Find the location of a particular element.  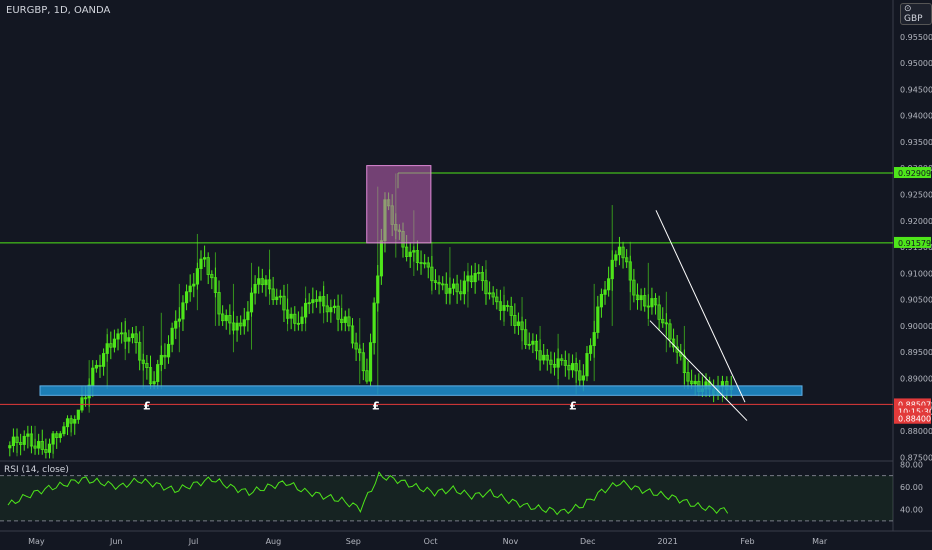

price-tick-label: 0.89500 is located at coordinates (916, 352).